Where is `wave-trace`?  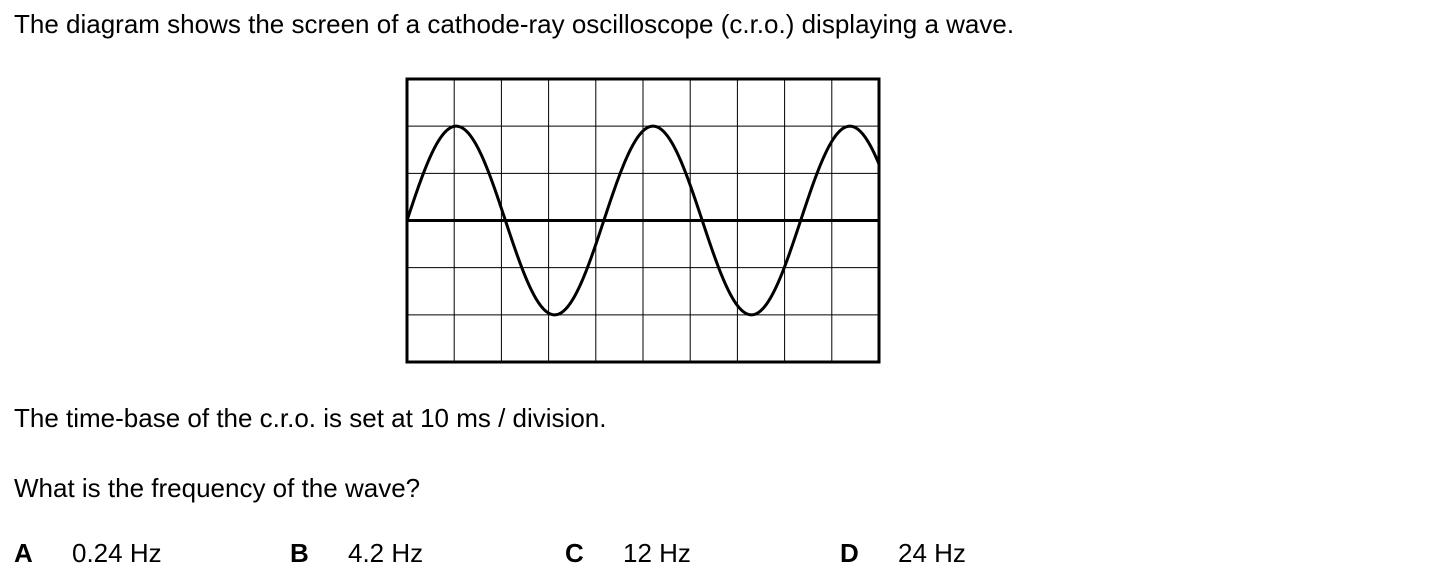
wave-trace is located at coordinates (643, 220).